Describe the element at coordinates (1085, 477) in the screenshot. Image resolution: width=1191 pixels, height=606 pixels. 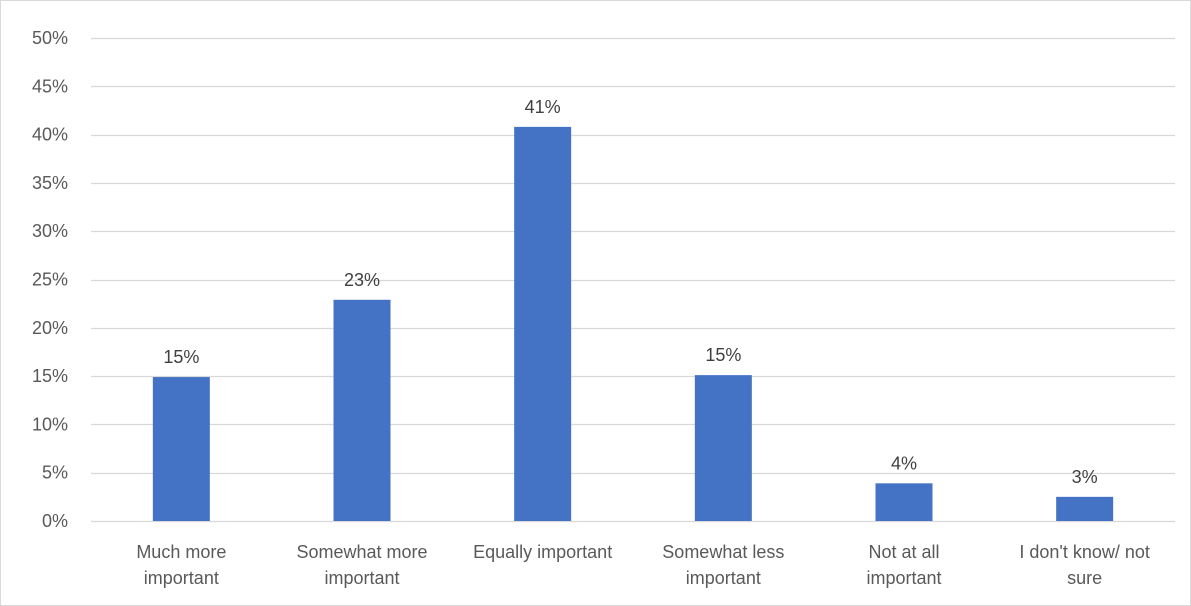
I see `data-label: 3%` at that location.